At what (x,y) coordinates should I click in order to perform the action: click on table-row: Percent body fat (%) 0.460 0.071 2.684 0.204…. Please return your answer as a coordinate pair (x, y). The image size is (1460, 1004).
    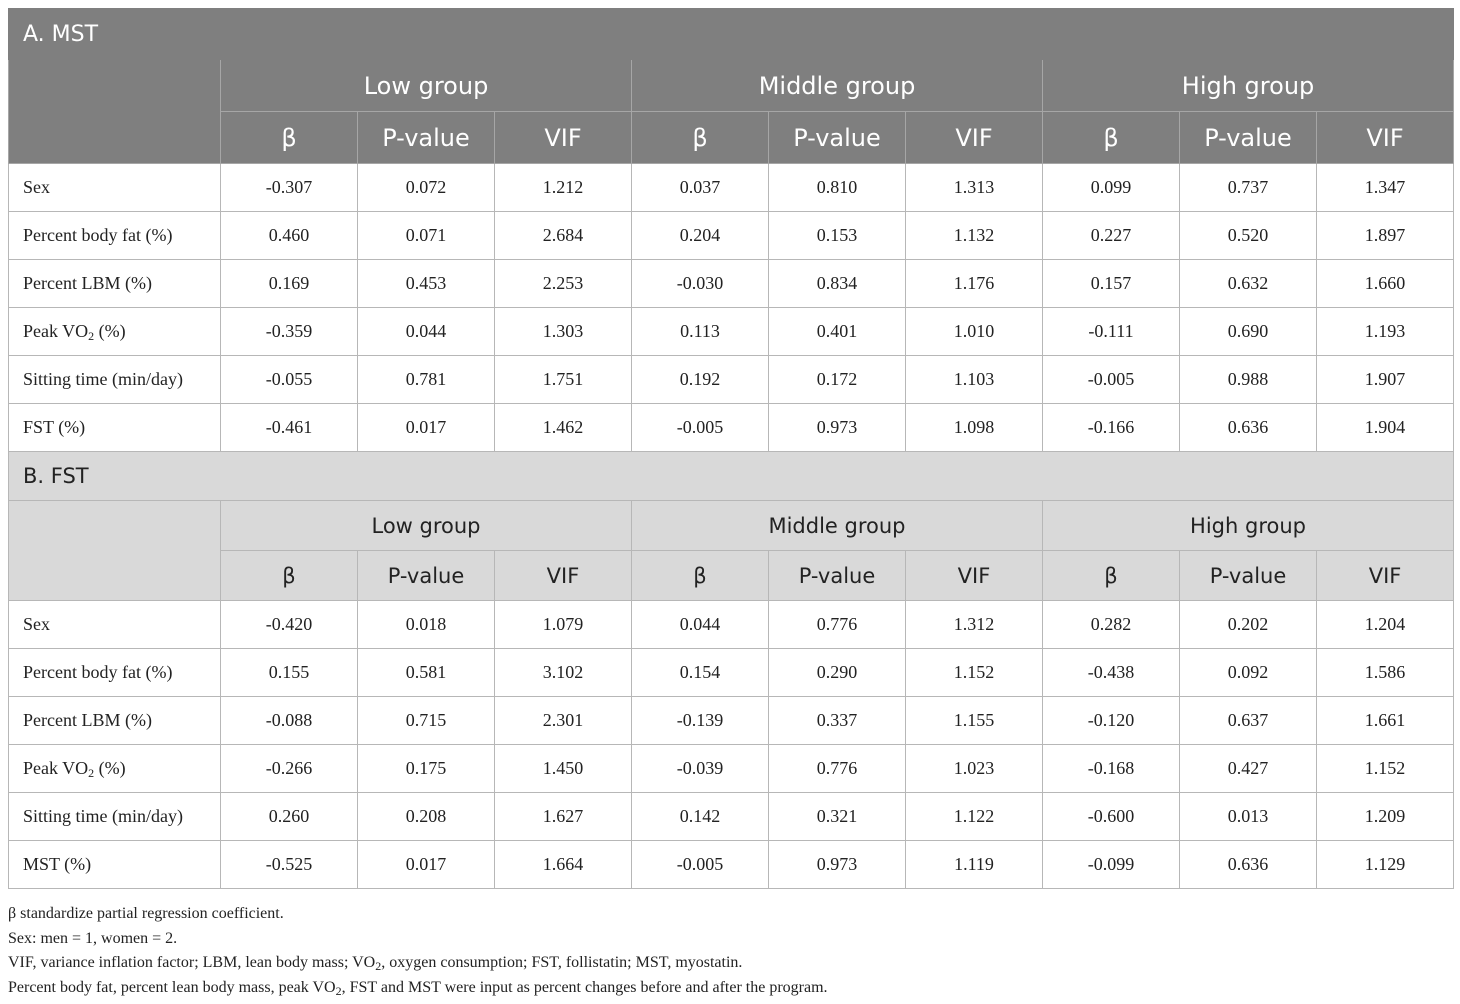
    Looking at the image, I should click on (731, 235).